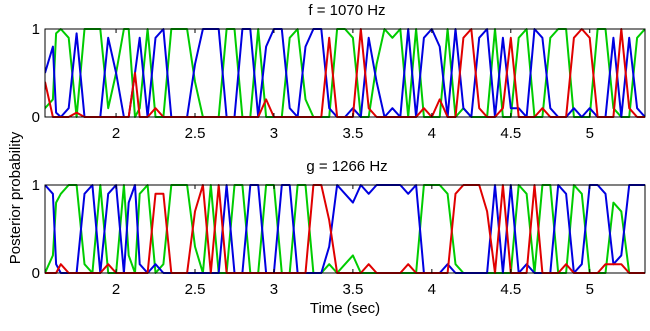  I want to click on panel-title-bottom: g = 1266 Hz, so click(346, 166).